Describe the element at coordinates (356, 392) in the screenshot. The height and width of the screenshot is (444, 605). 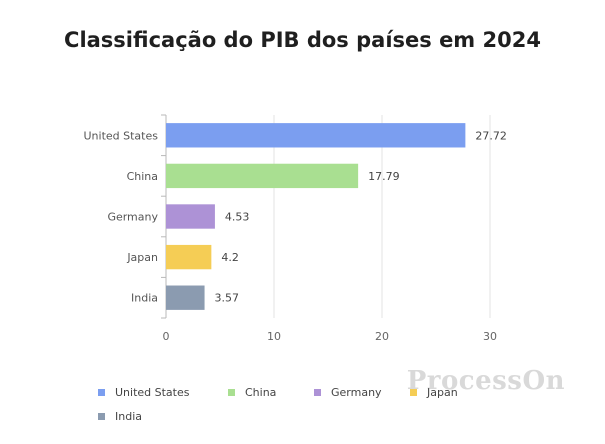
I see `legend-label: Germany` at that location.